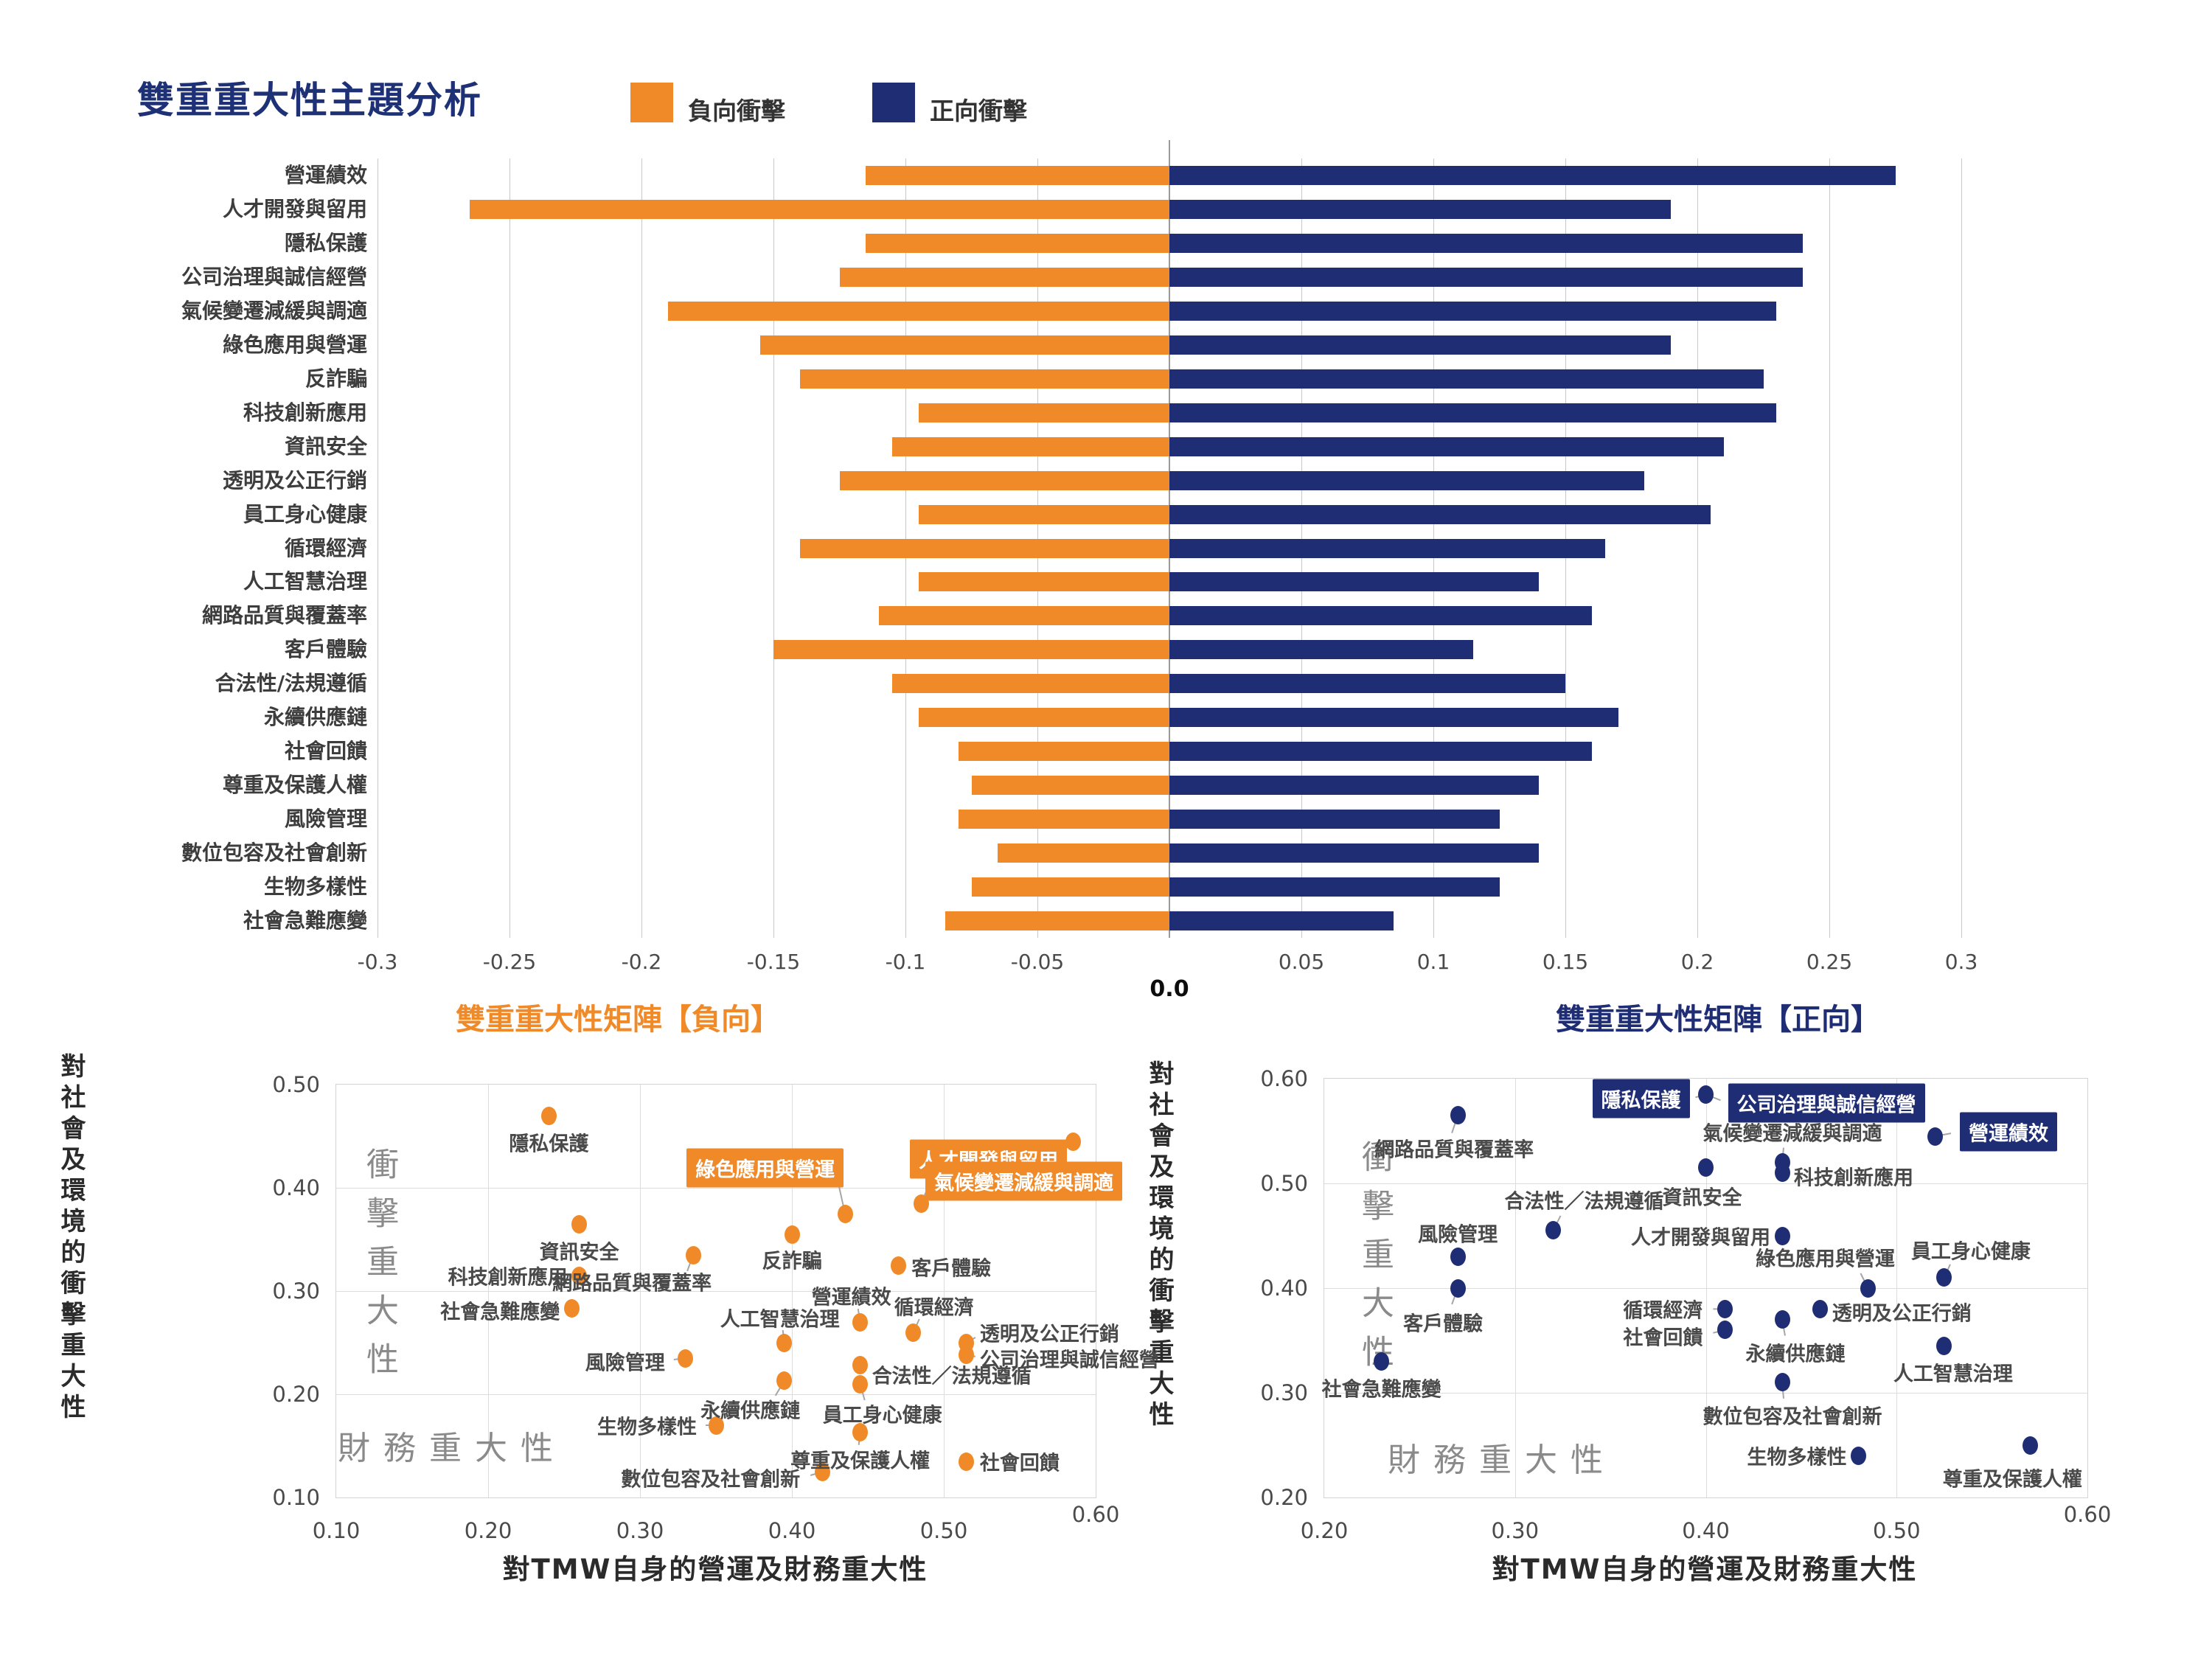 This screenshot has width=2212, height=1656. What do you see at coordinates (1069, 1360) in the screenshot?
I see `scatter-point-label: 公司治理與誠信經營` at bounding box center [1069, 1360].